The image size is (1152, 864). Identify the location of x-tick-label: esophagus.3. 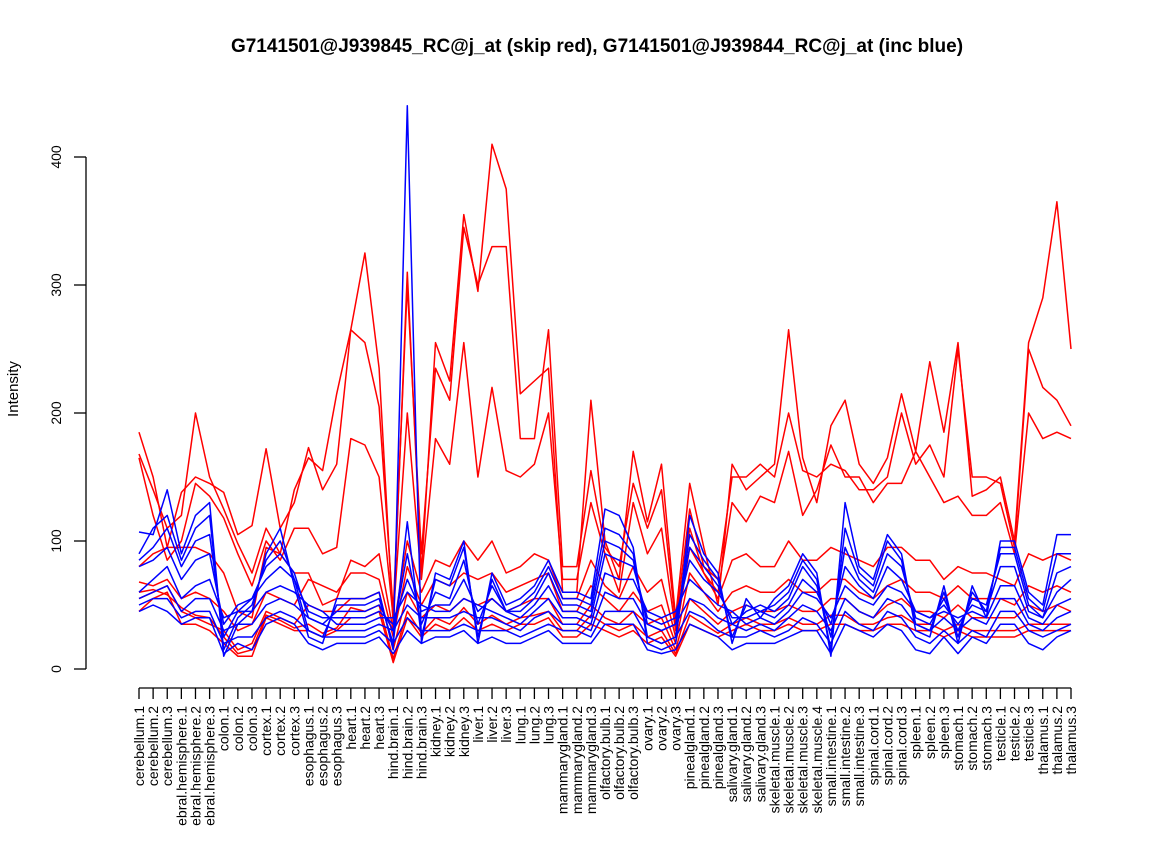
(337, 746).